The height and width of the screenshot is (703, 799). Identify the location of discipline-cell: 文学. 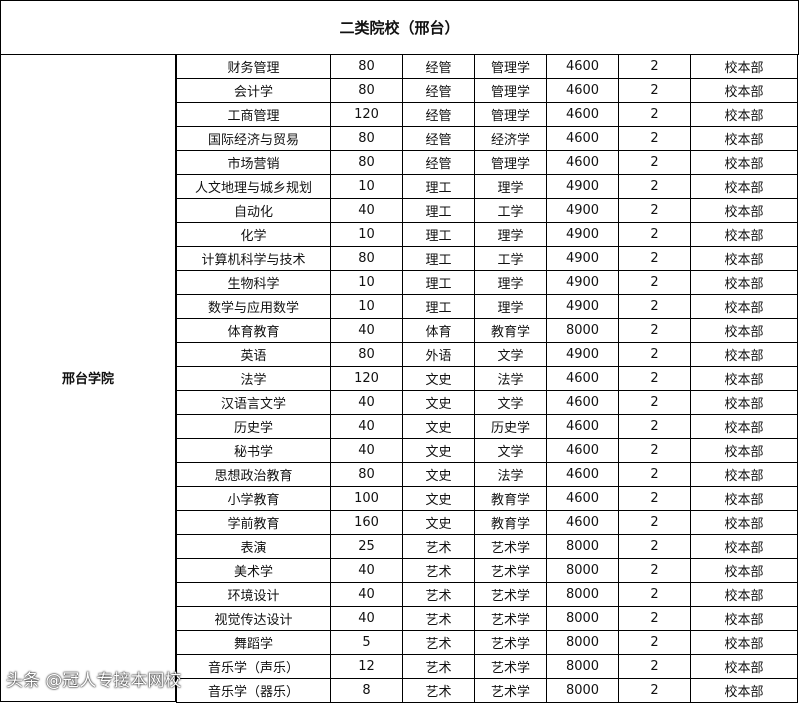
(510, 354).